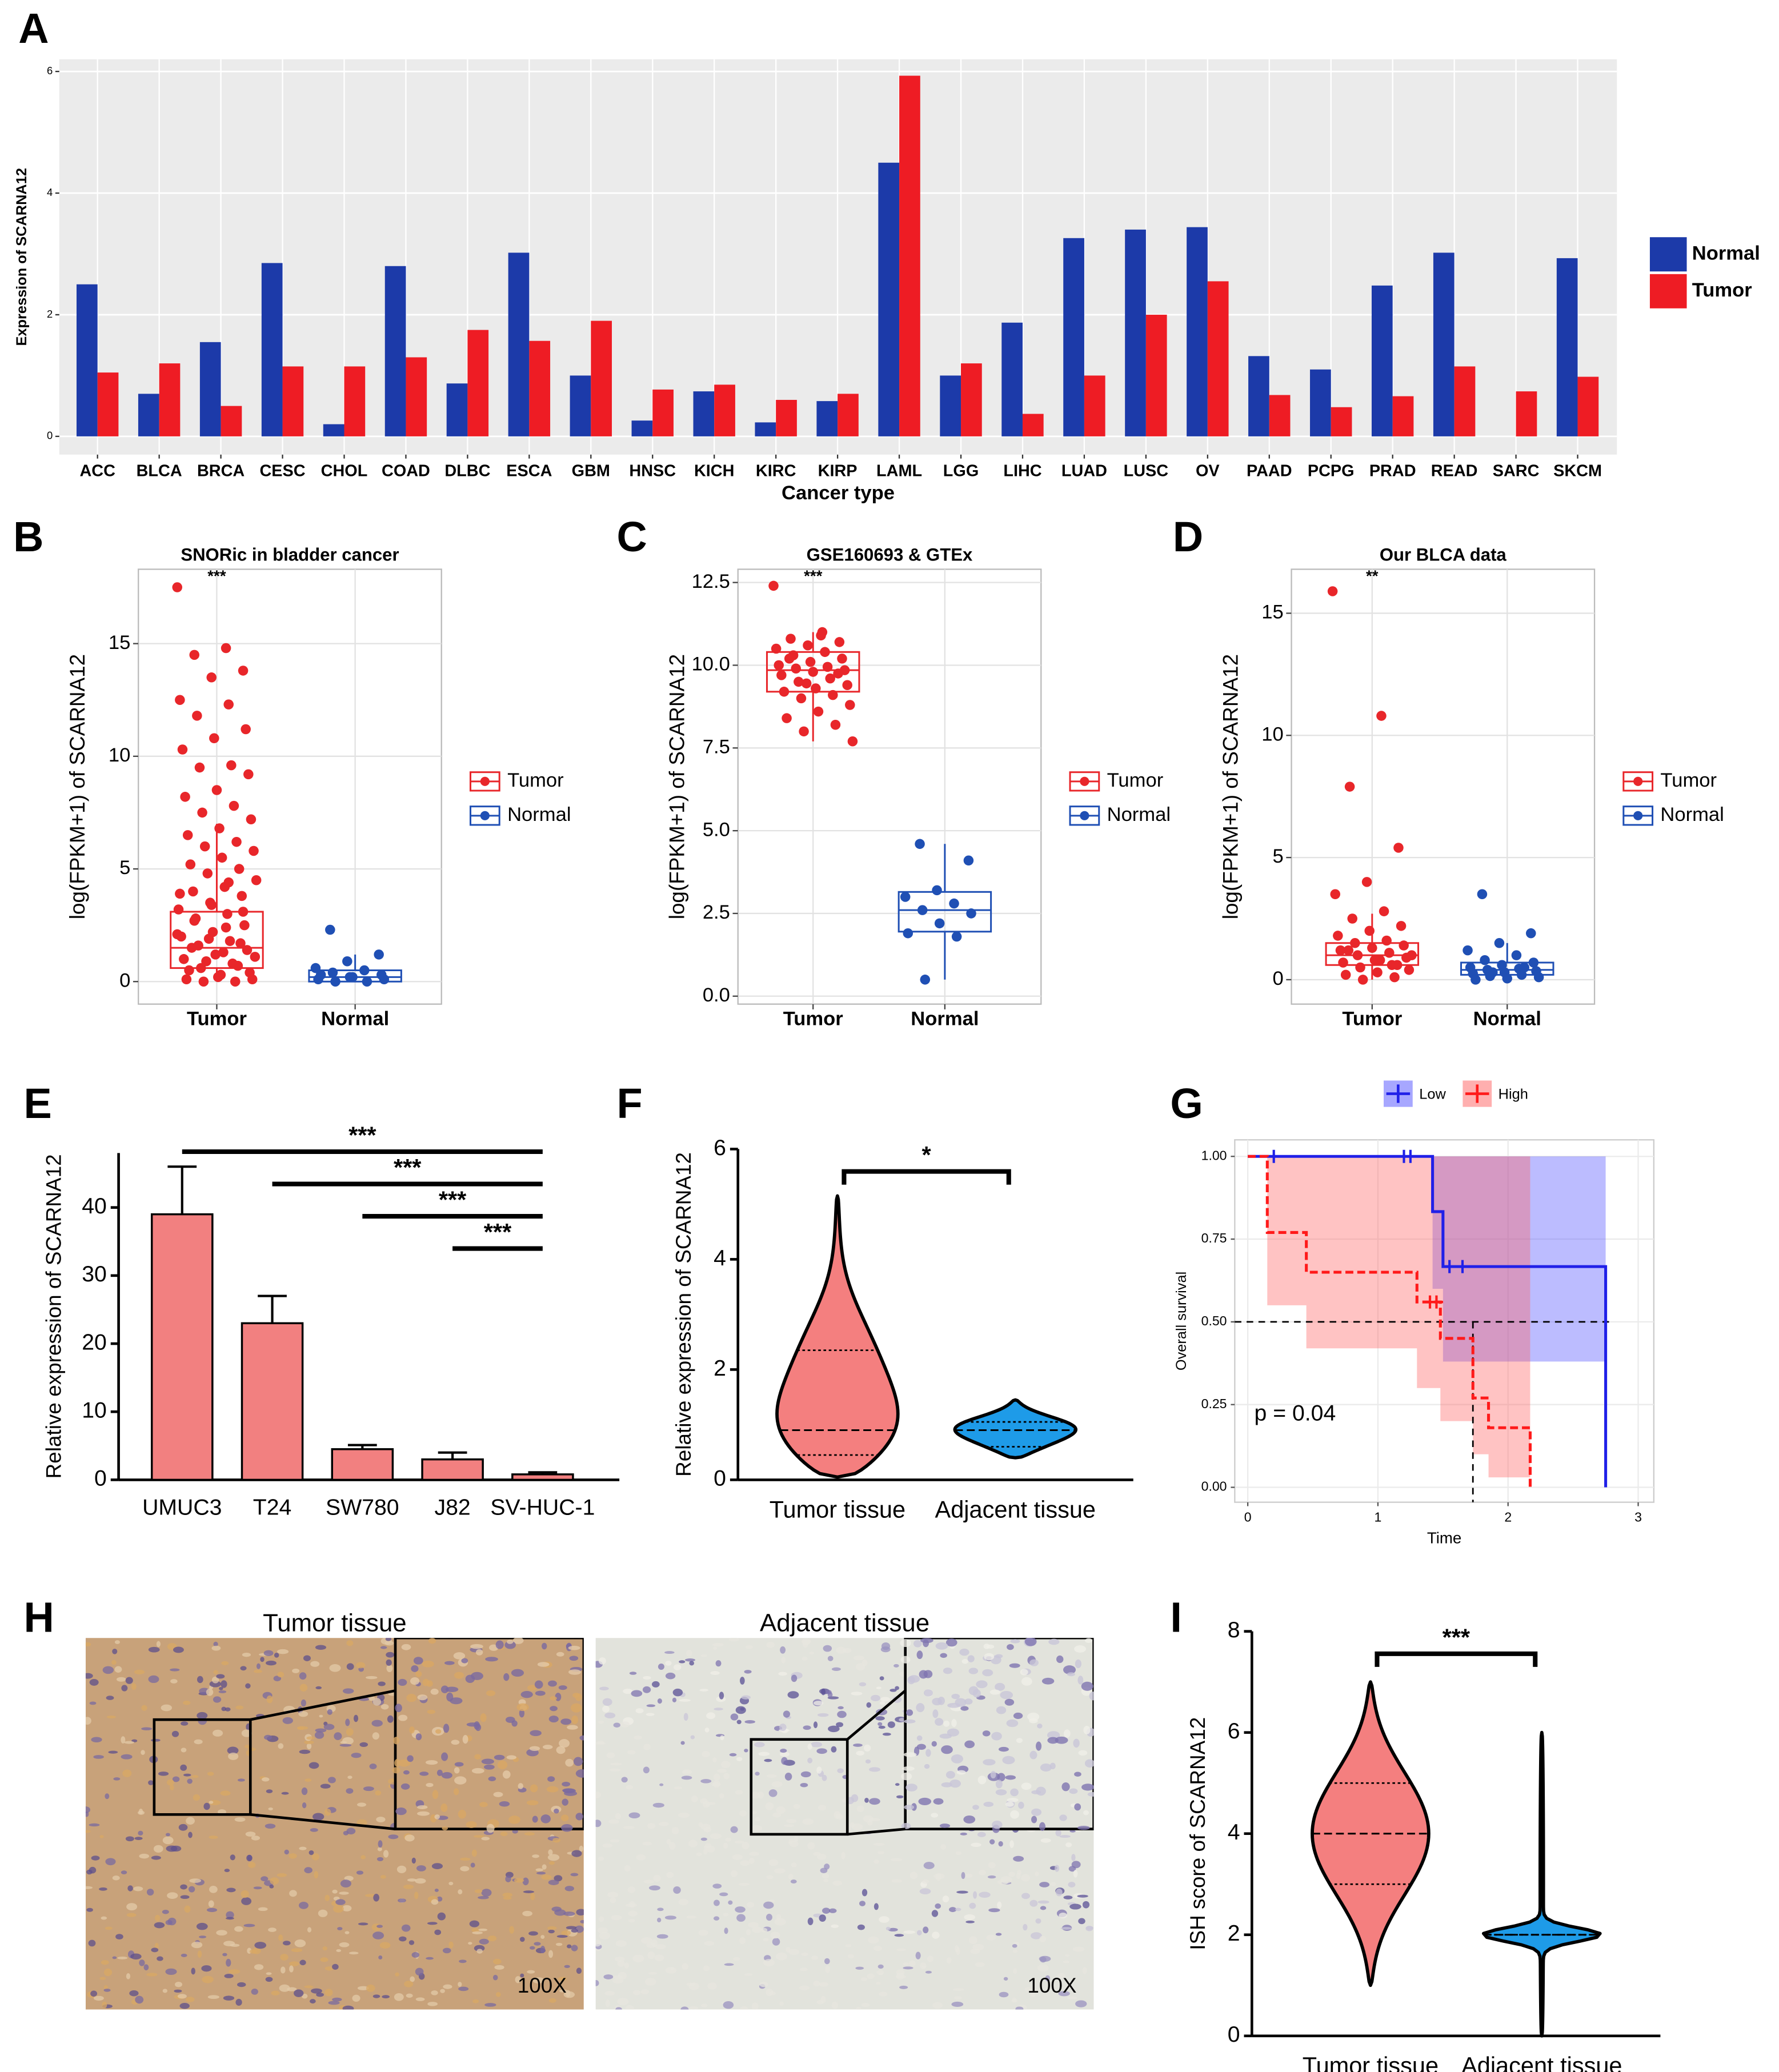  I want to click on plot-background, so click(889, 786).